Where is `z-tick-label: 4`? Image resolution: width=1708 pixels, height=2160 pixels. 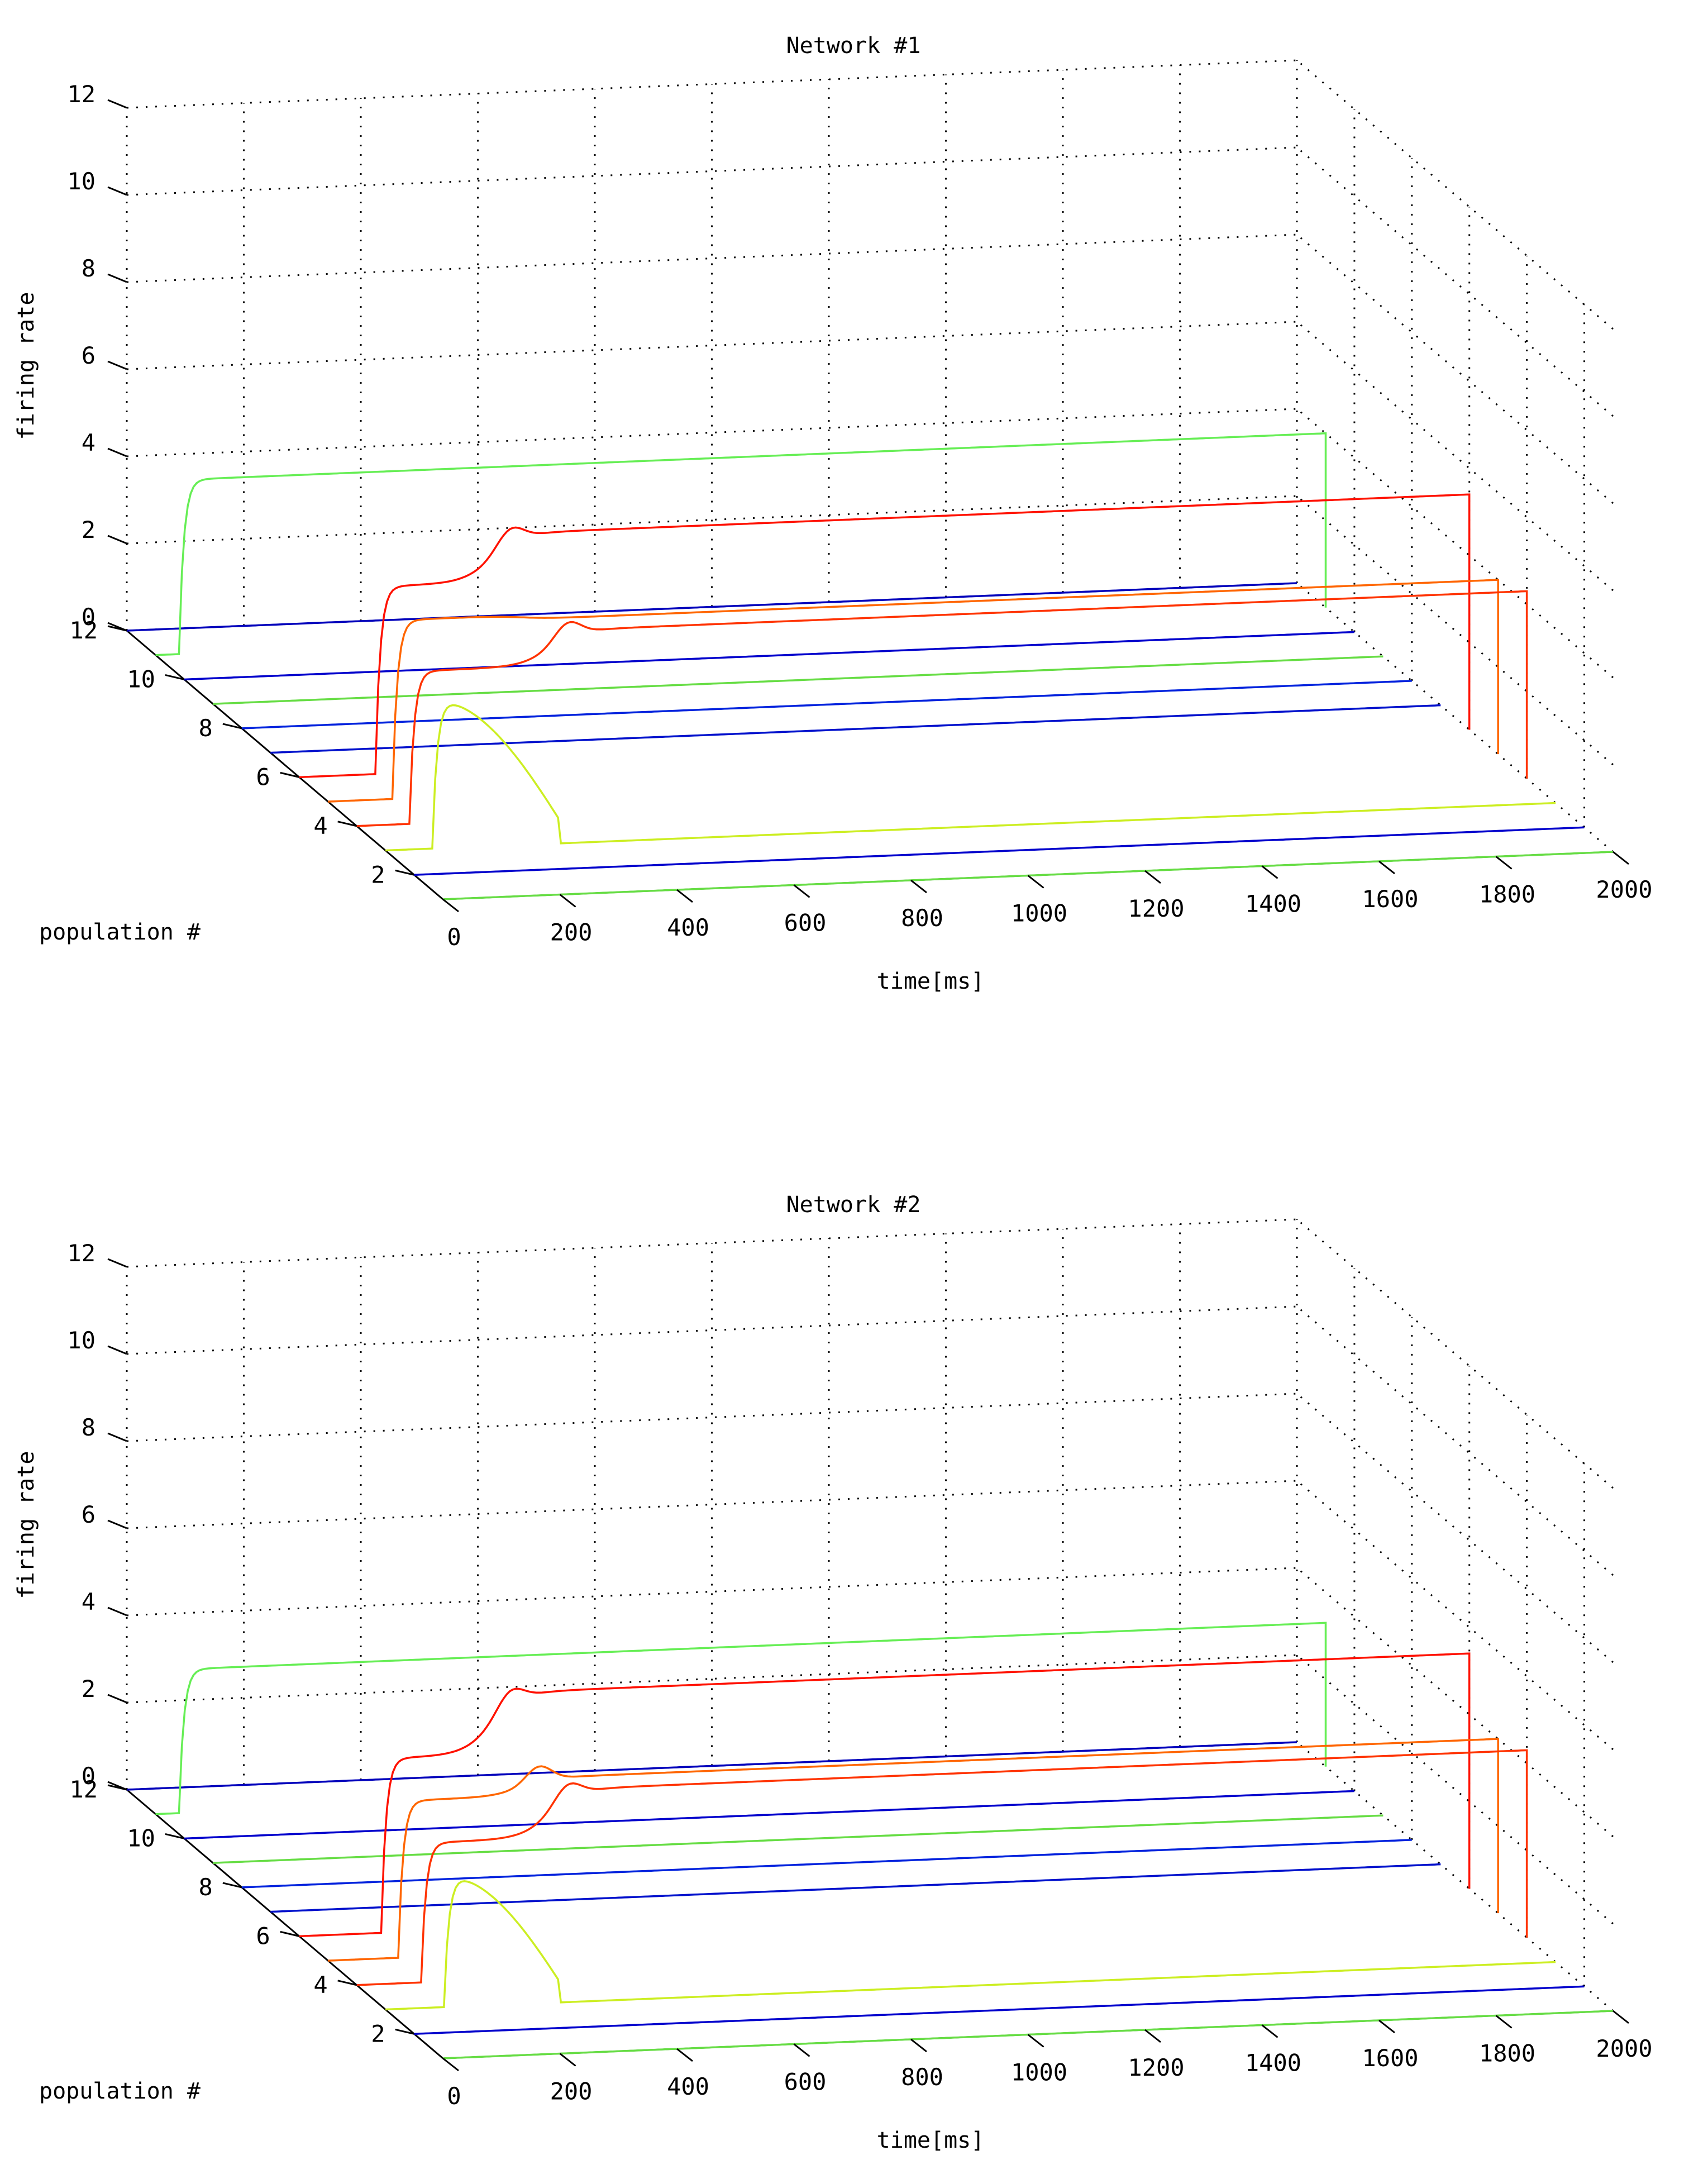
z-tick-label: 4 is located at coordinates (89, 1601).